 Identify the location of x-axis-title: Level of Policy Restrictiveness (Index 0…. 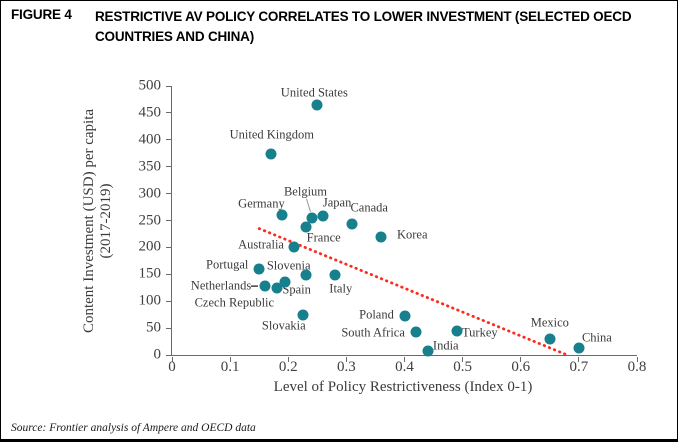
(403, 387).